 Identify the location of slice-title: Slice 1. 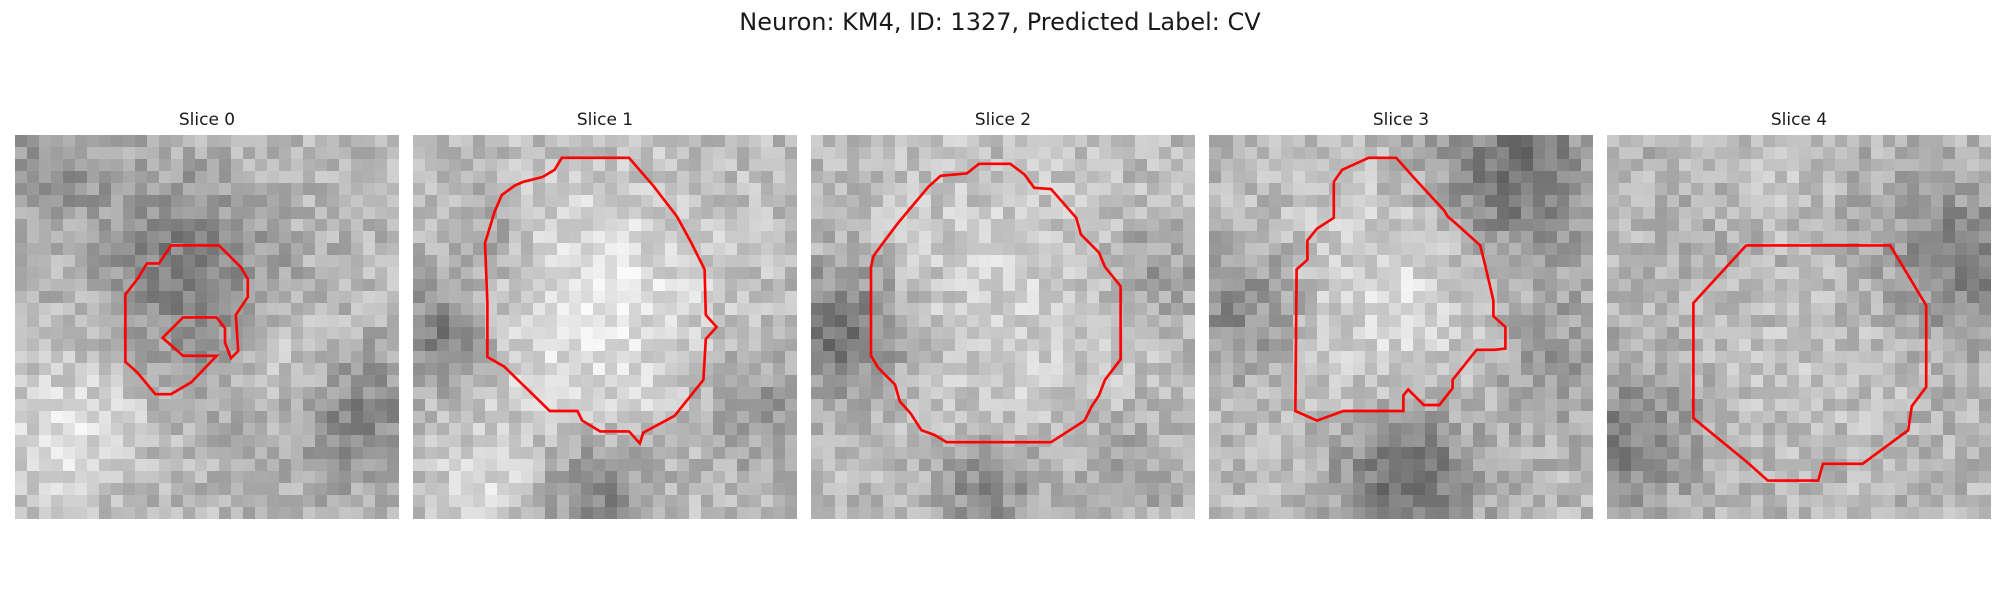
(605, 120).